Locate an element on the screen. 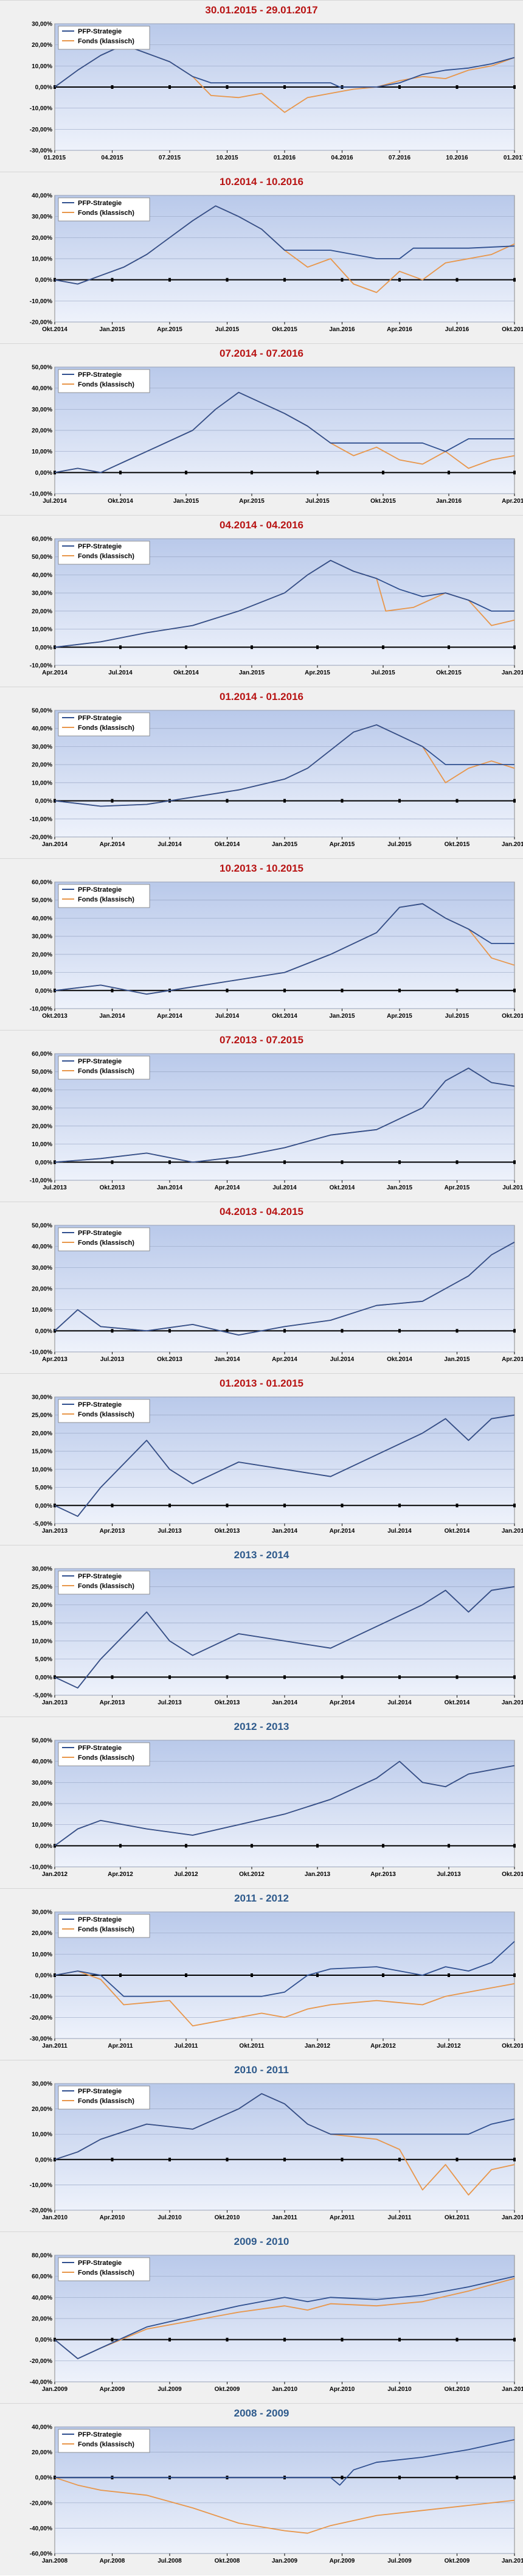 The width and height of the screenshot is (523, 2576). y-tick-label: -5,00% is located at coordinates (43, 1524).